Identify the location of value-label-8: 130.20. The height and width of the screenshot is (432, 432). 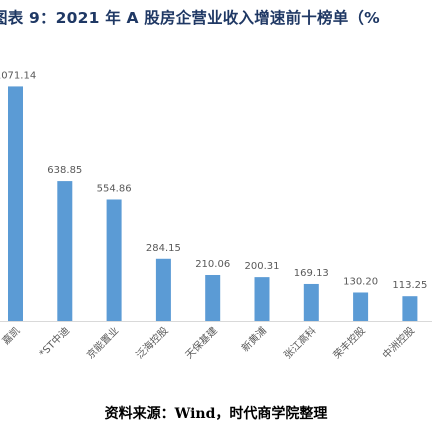
(360, 281).